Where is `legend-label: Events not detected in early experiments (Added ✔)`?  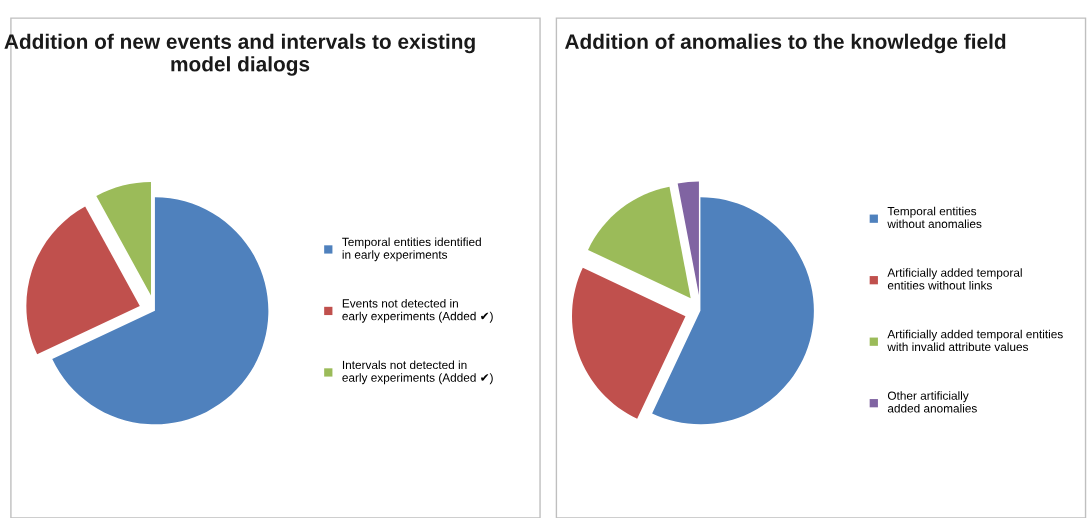 legend-label: Events not detected in early experiments (Added ✔) is located at coordinates (417, 310).